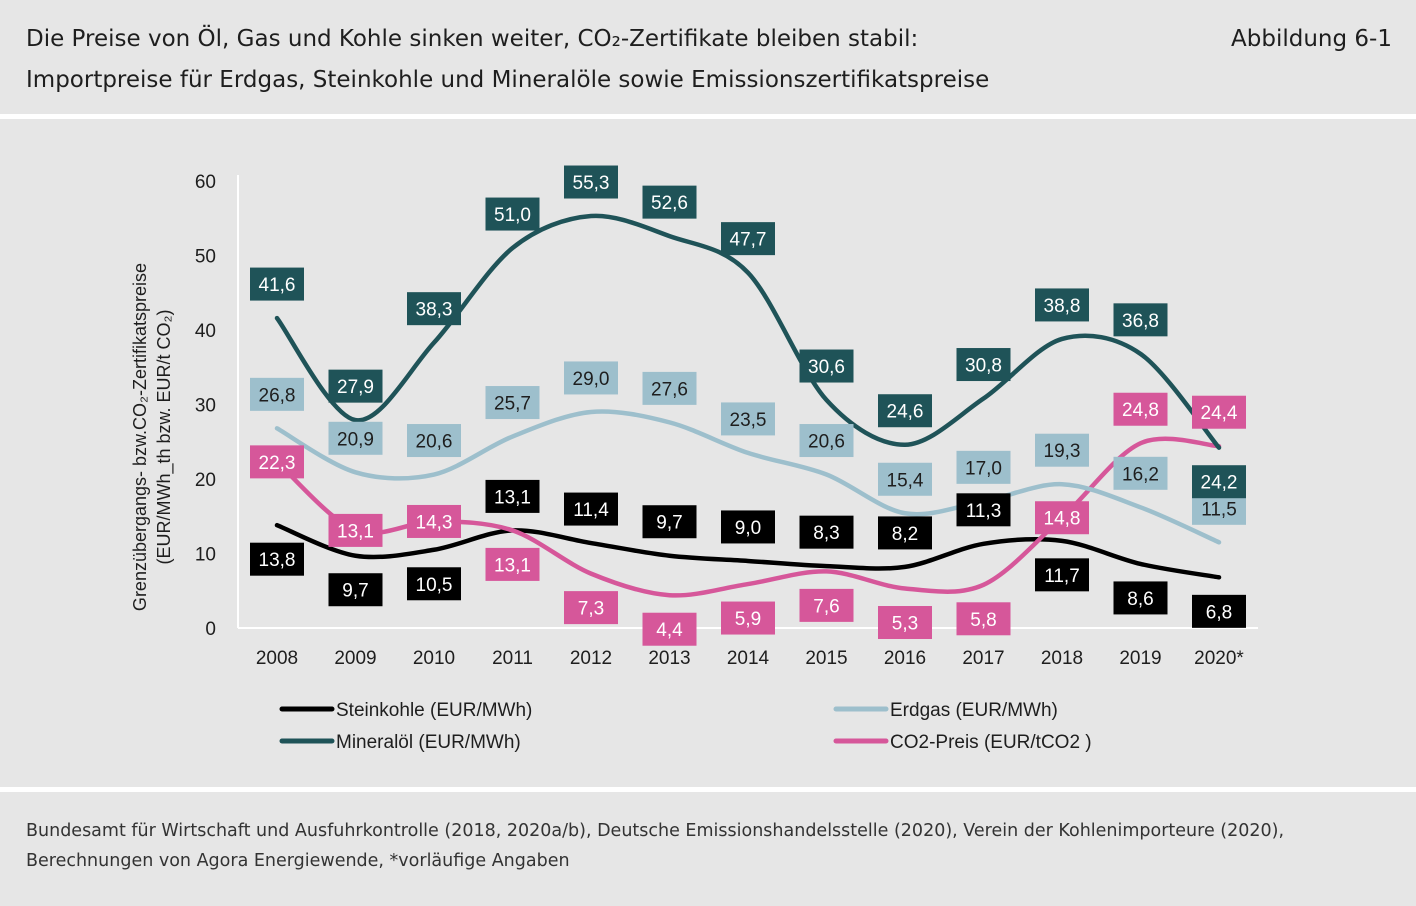 The height and width of the screenshot is (906, 1416). I want to click on data-label: 24,6, so click(905, 411).